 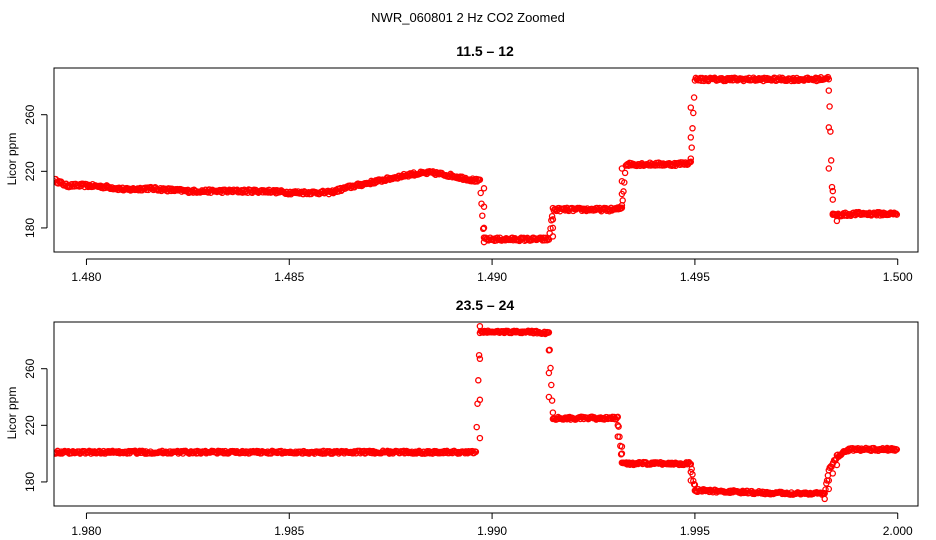 What do you see at coordinates (289, 277) in the screenshot?
I see `x-tick-label: 1.485` at bounding box center [289, 277].